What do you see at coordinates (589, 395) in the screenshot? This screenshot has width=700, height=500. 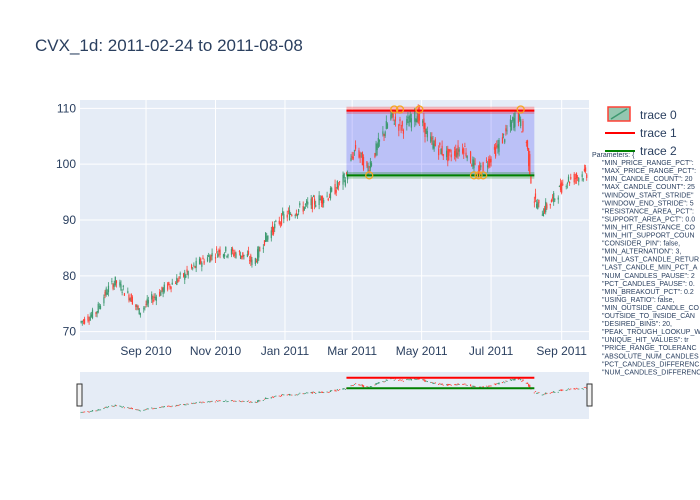 I see `range-slider-handle-right` at bounding box center [589, 395].